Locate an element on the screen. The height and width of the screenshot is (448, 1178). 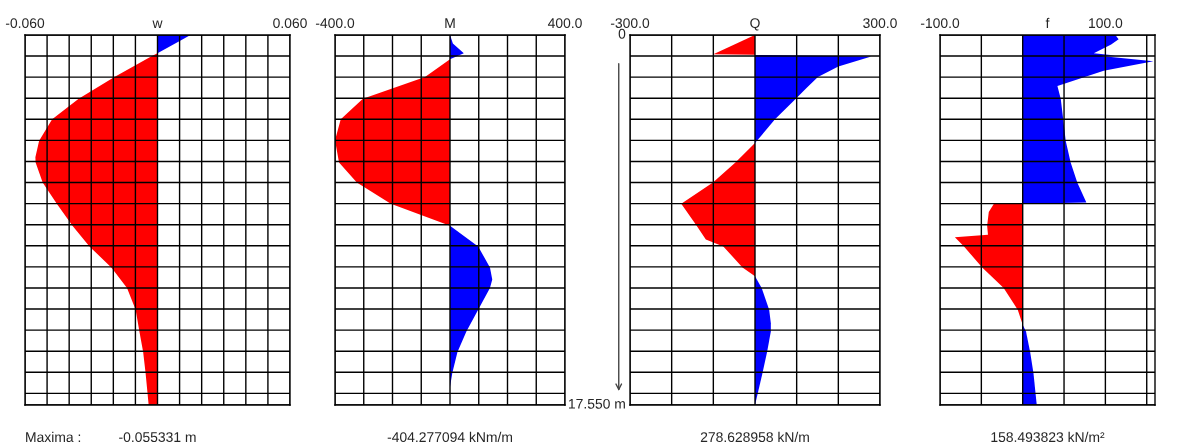
x-tick-label: -400.0 is located at coordinates (335, 23).